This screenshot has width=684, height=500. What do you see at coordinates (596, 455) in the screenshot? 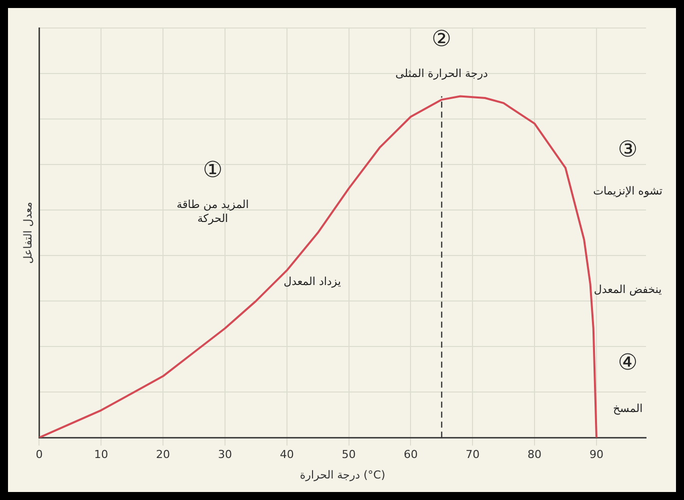
I see `x-tick-label: 90` at bounding box center [596, 455].